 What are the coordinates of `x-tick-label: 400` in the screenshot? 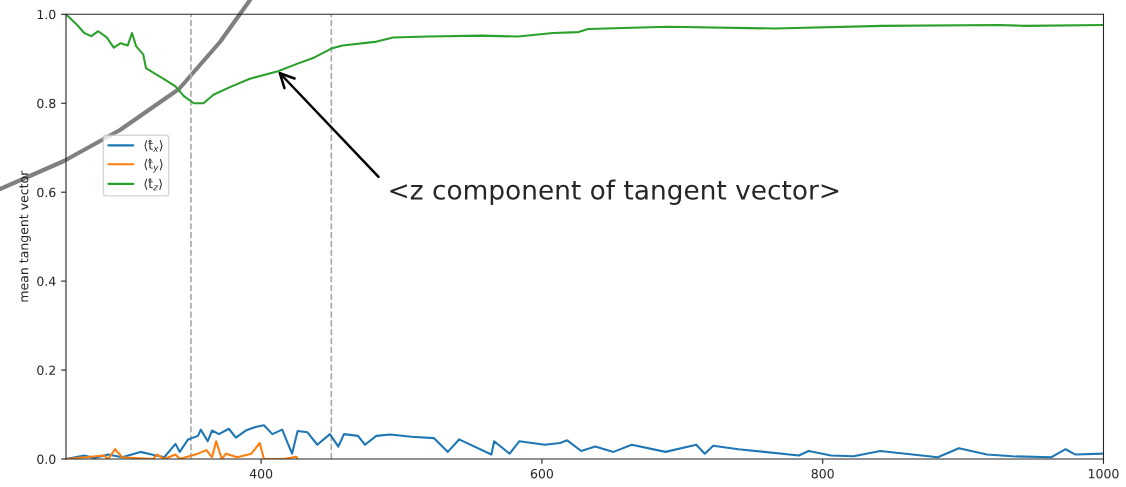 It's located at (261, 473).